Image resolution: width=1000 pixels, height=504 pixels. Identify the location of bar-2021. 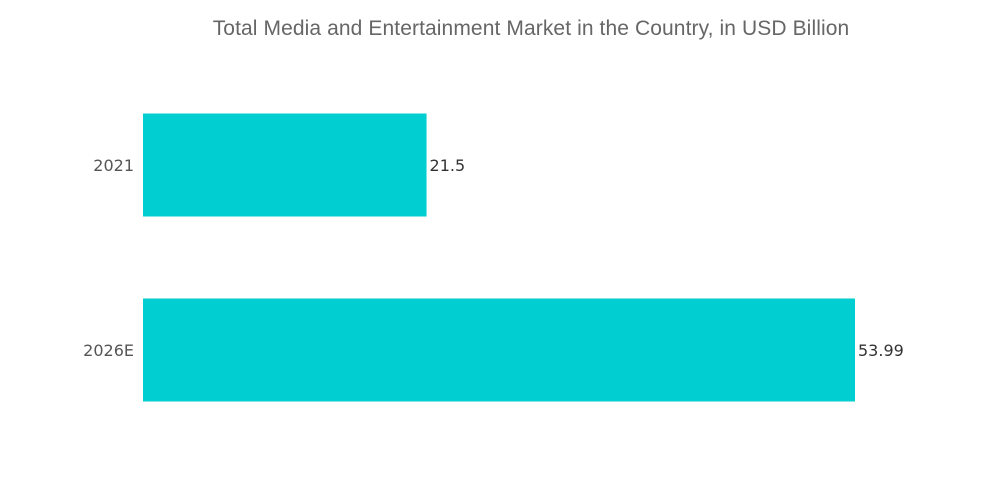
(285, 165).